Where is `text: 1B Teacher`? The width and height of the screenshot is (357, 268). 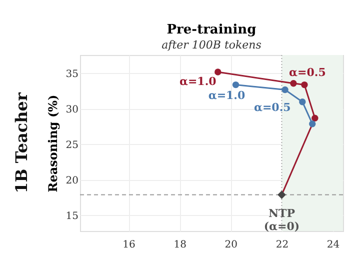 text: 1B Teacher is located at coordinates (21, 143).